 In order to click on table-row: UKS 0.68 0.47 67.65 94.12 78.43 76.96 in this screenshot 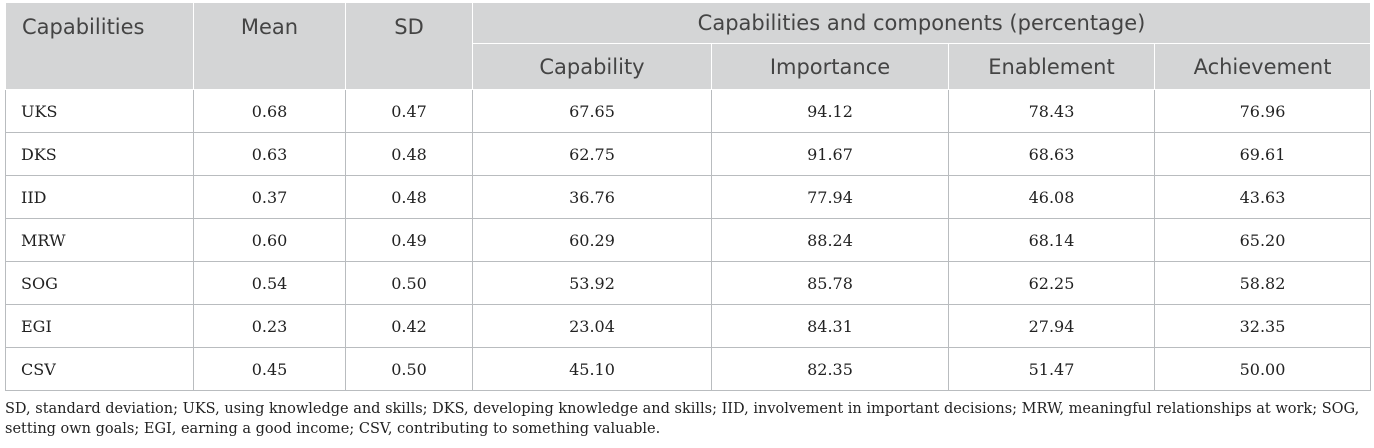, I will do `click(688, 111)`.